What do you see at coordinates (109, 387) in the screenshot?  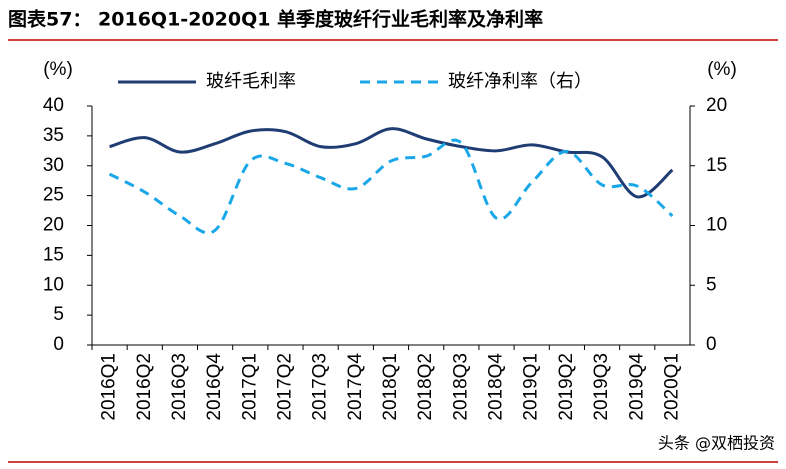 I see `x-tick-label: 2016Q1` at bounding box center [109, 387].